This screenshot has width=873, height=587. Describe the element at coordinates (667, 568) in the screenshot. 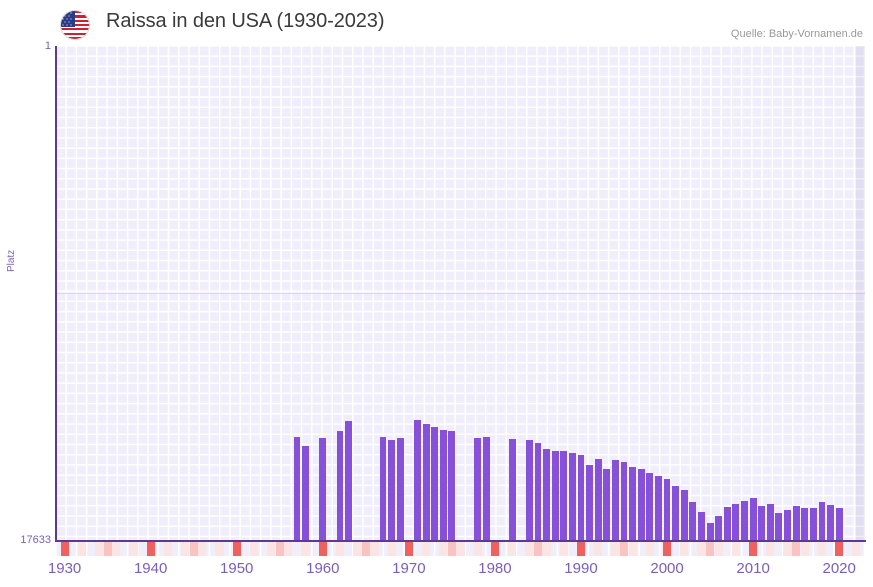

I see `x-axis-tick-label: 2000` at that location.